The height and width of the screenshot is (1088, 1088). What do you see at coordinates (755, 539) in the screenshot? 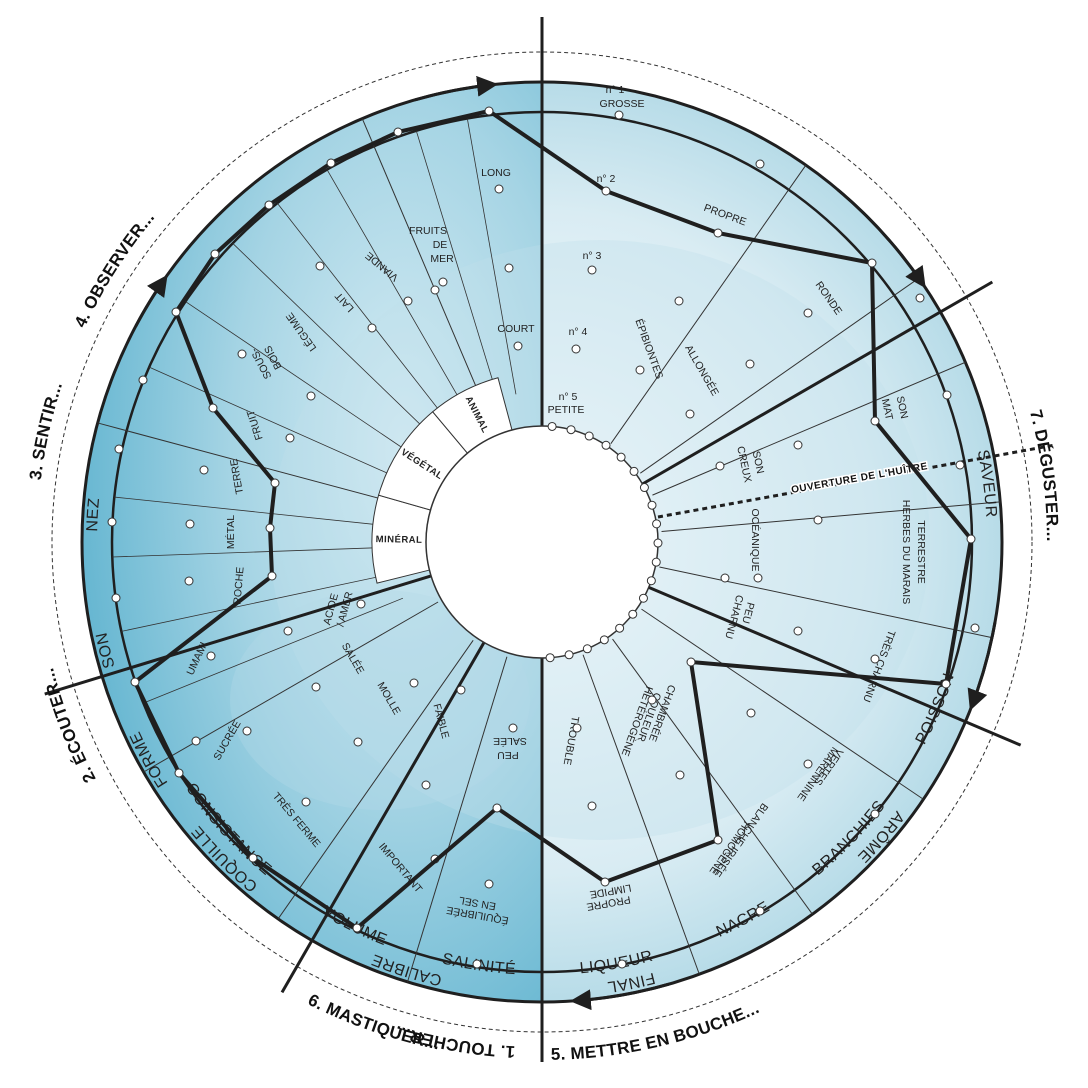
I see `label-oceanique: OCÉANIQUE` at bounding box center [755, 539].